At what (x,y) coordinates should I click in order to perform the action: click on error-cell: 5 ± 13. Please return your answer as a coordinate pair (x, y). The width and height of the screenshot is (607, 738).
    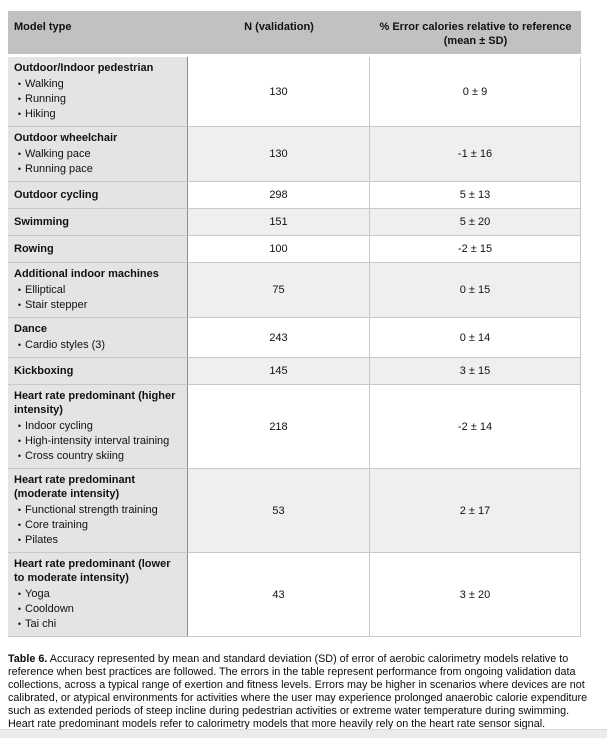
    Looking at the image, I should click on (475, 194).